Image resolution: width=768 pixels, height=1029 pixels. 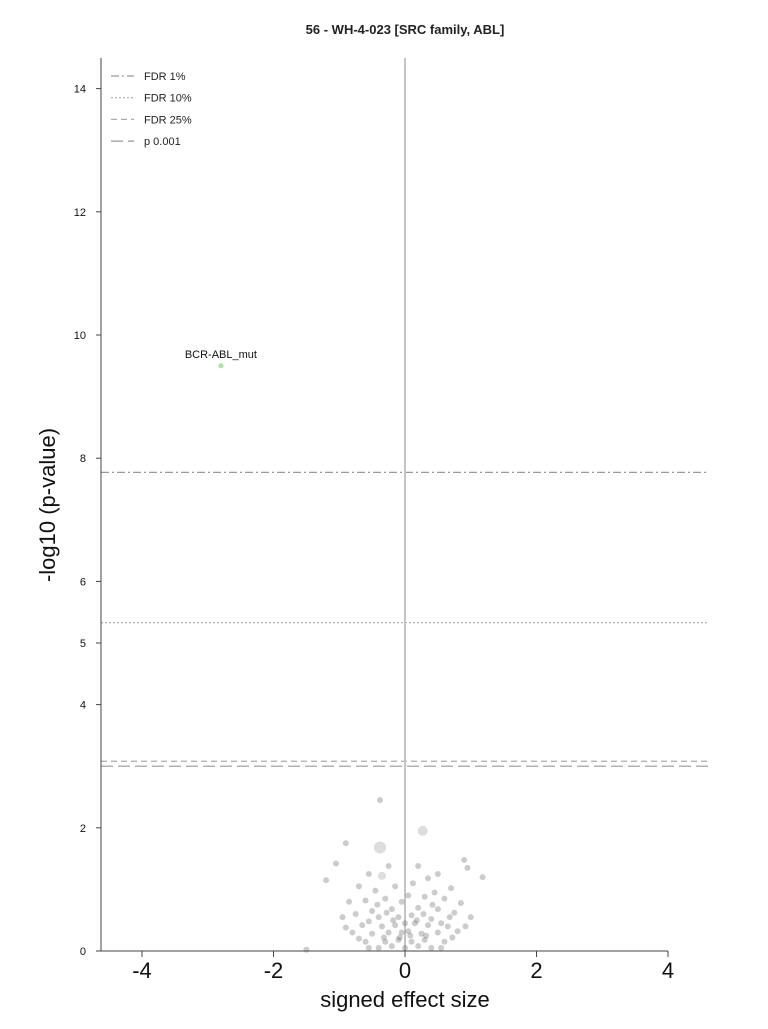 What do you see at coordinates (221, 355) in the screenshot?
I see `highlighted-point-label: BCR-ABL_mut` at bounding box center [221, 355].